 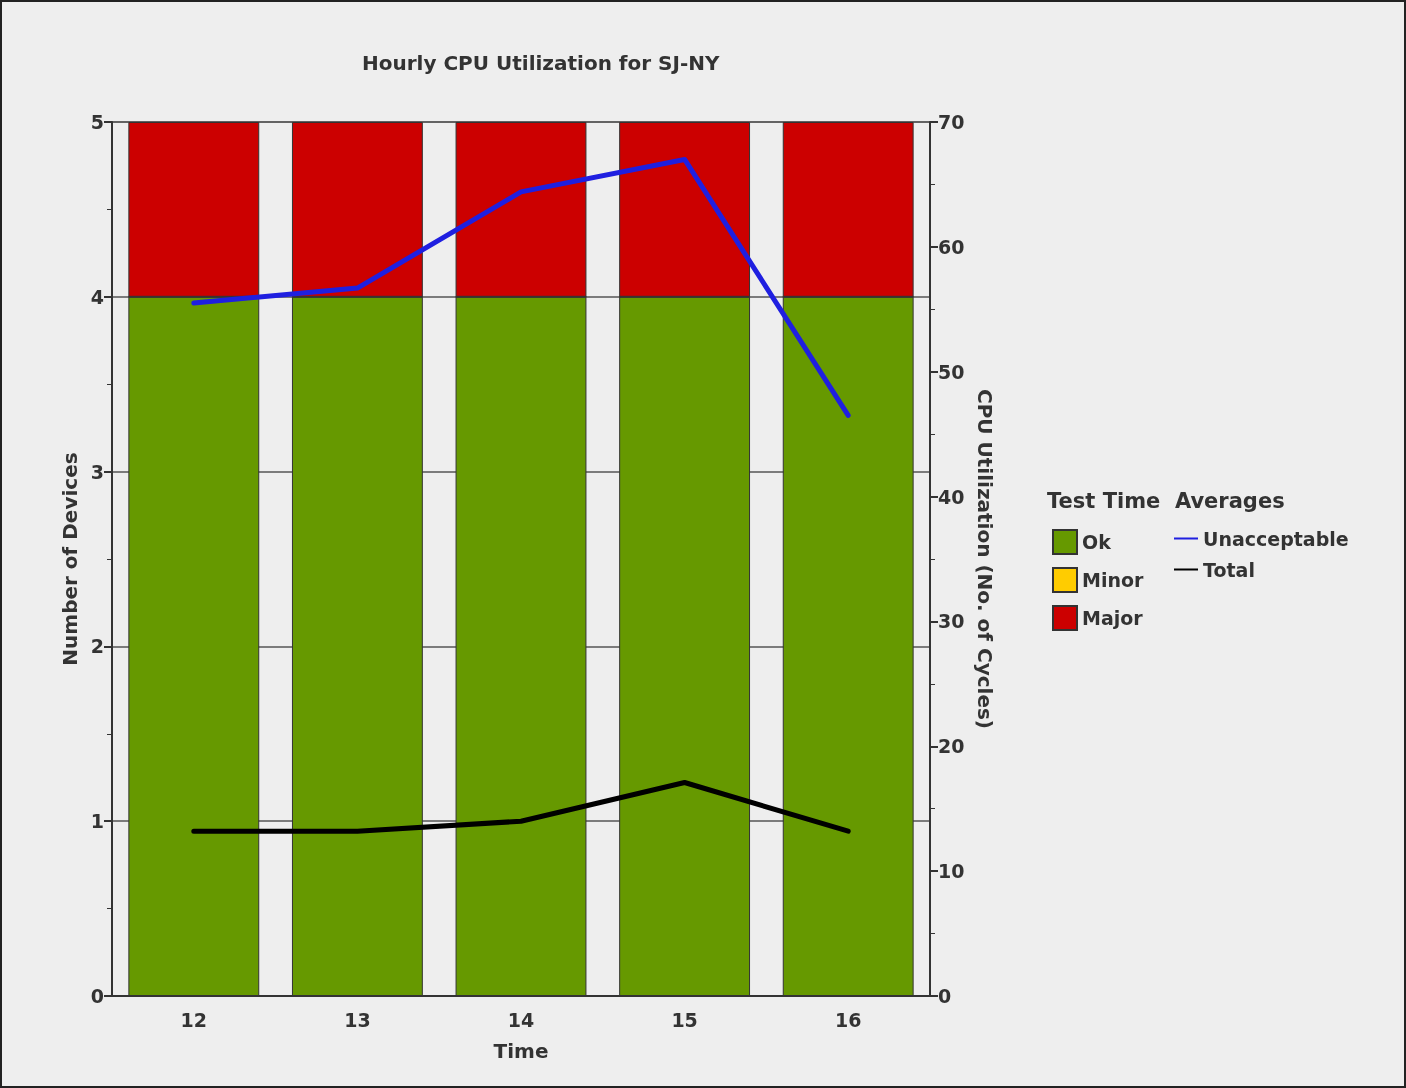 What do you see at coordinates (945, 996) in the screenshot?
I see `y2-tick-label: 0` at bounding box center [945, 996].